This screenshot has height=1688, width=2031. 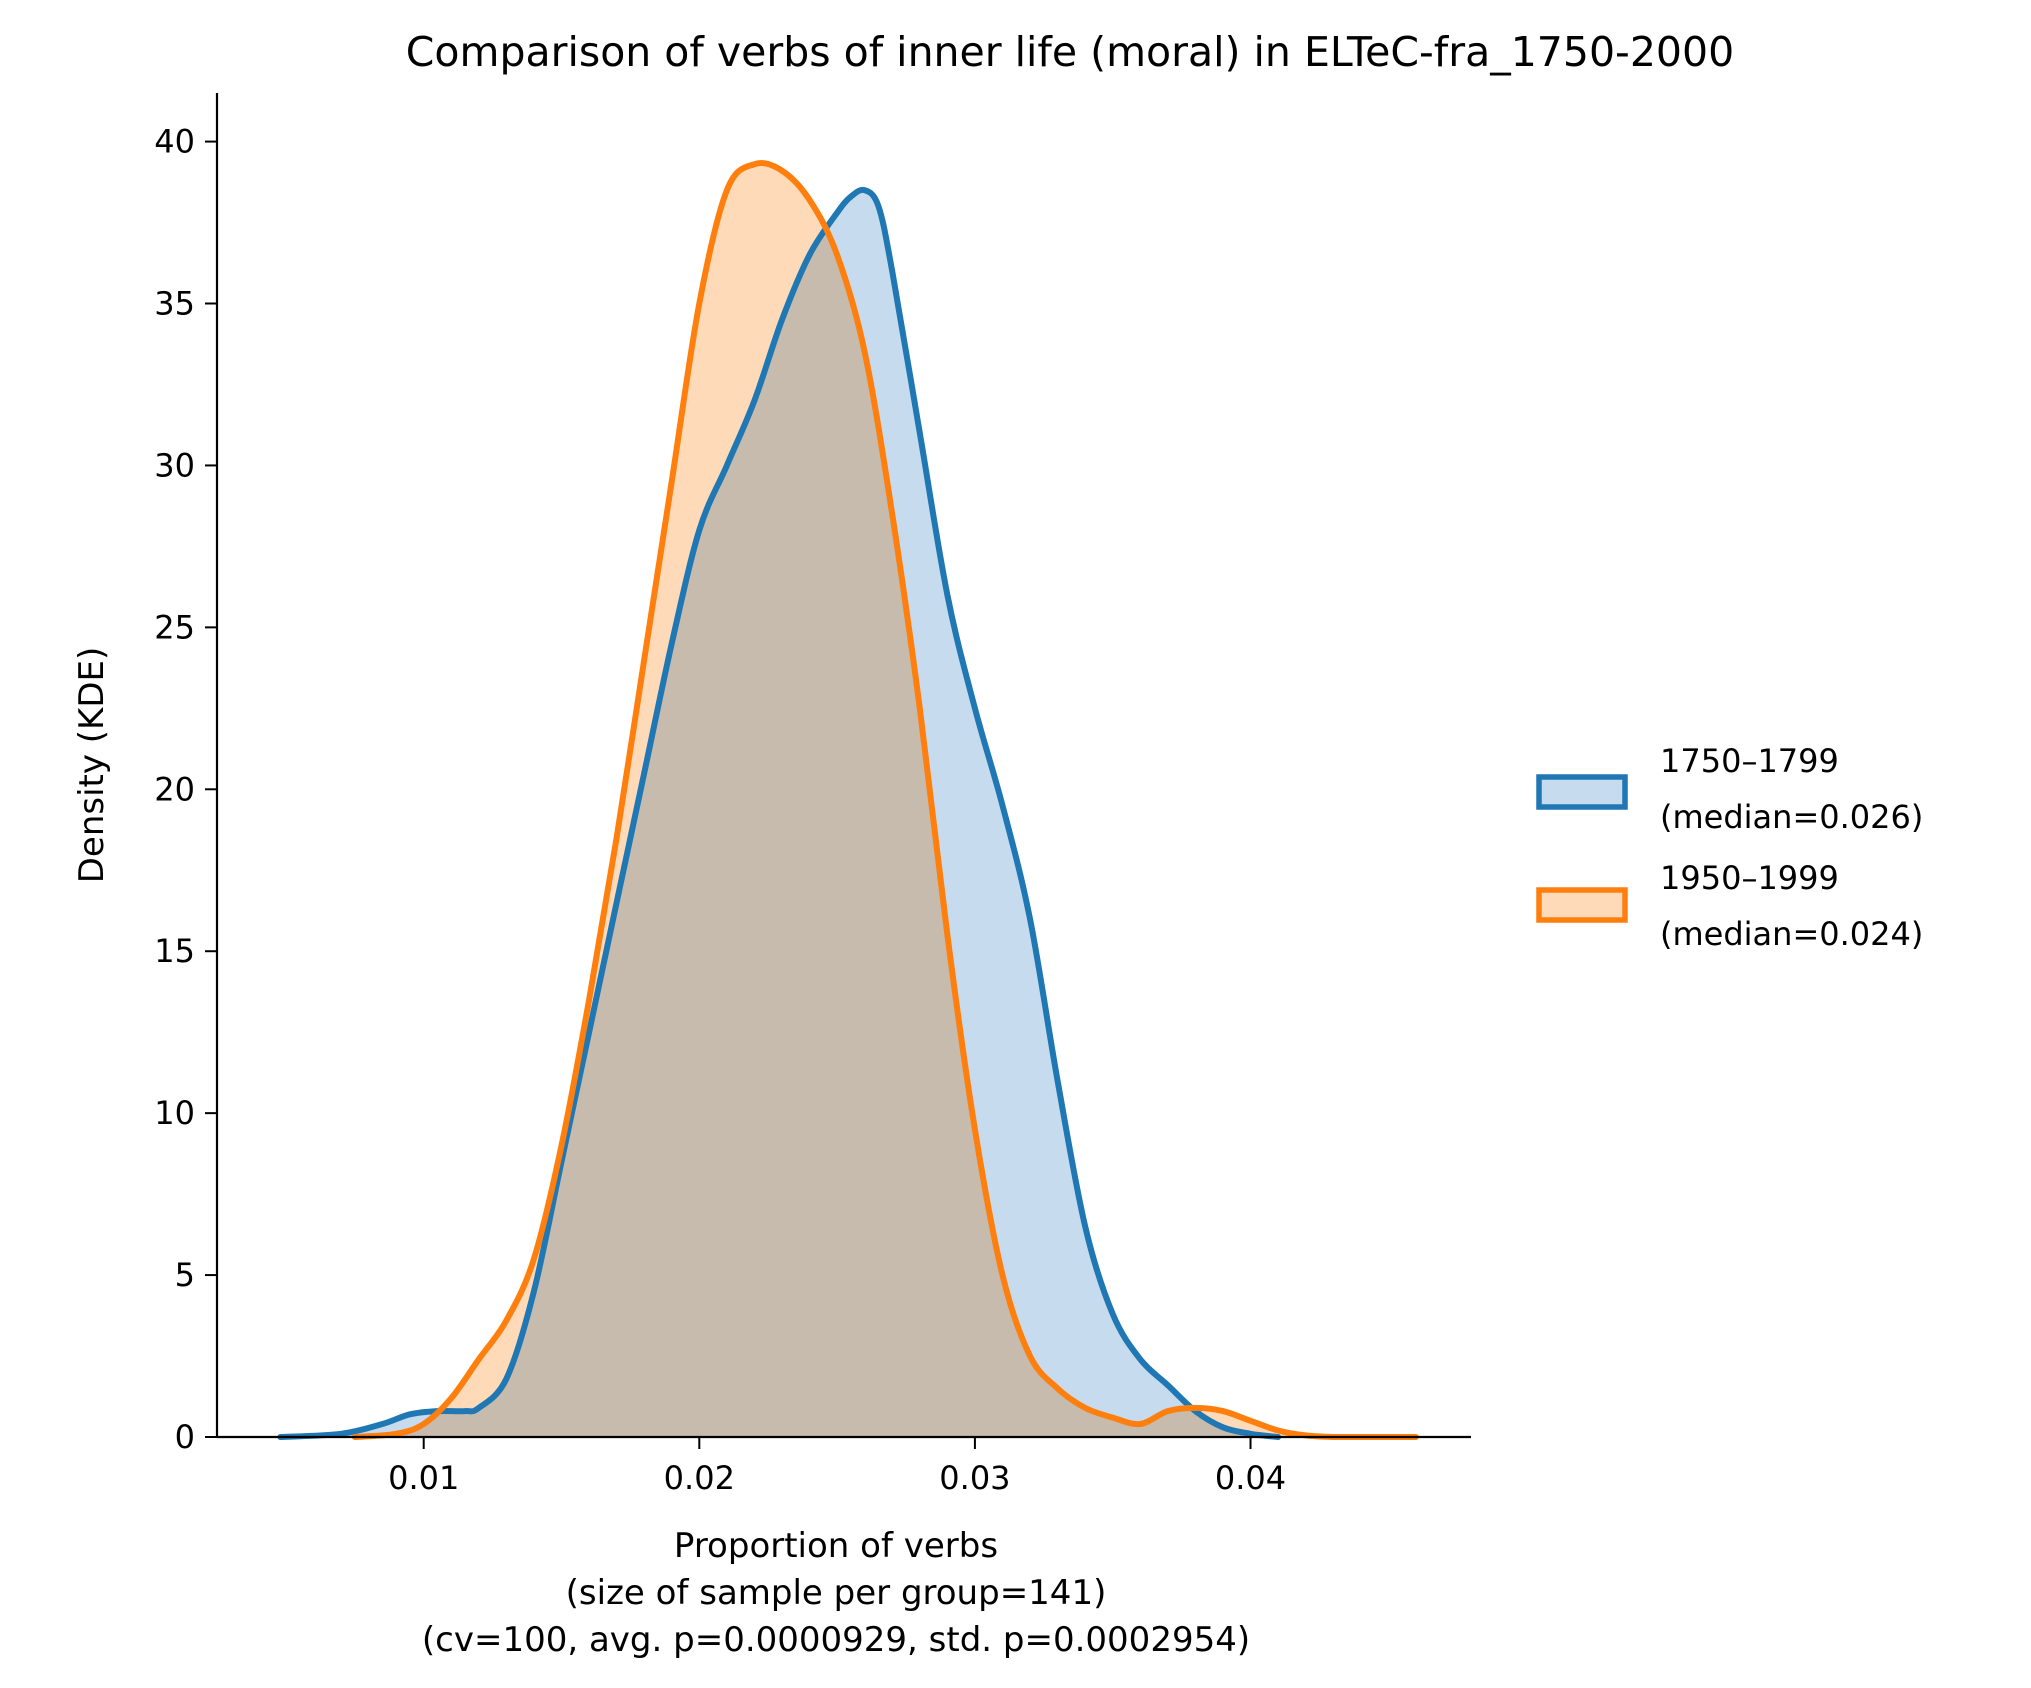 I want to click on x-axis-label-line-1: Proportion of verbs, so click(x=836, y=1546).